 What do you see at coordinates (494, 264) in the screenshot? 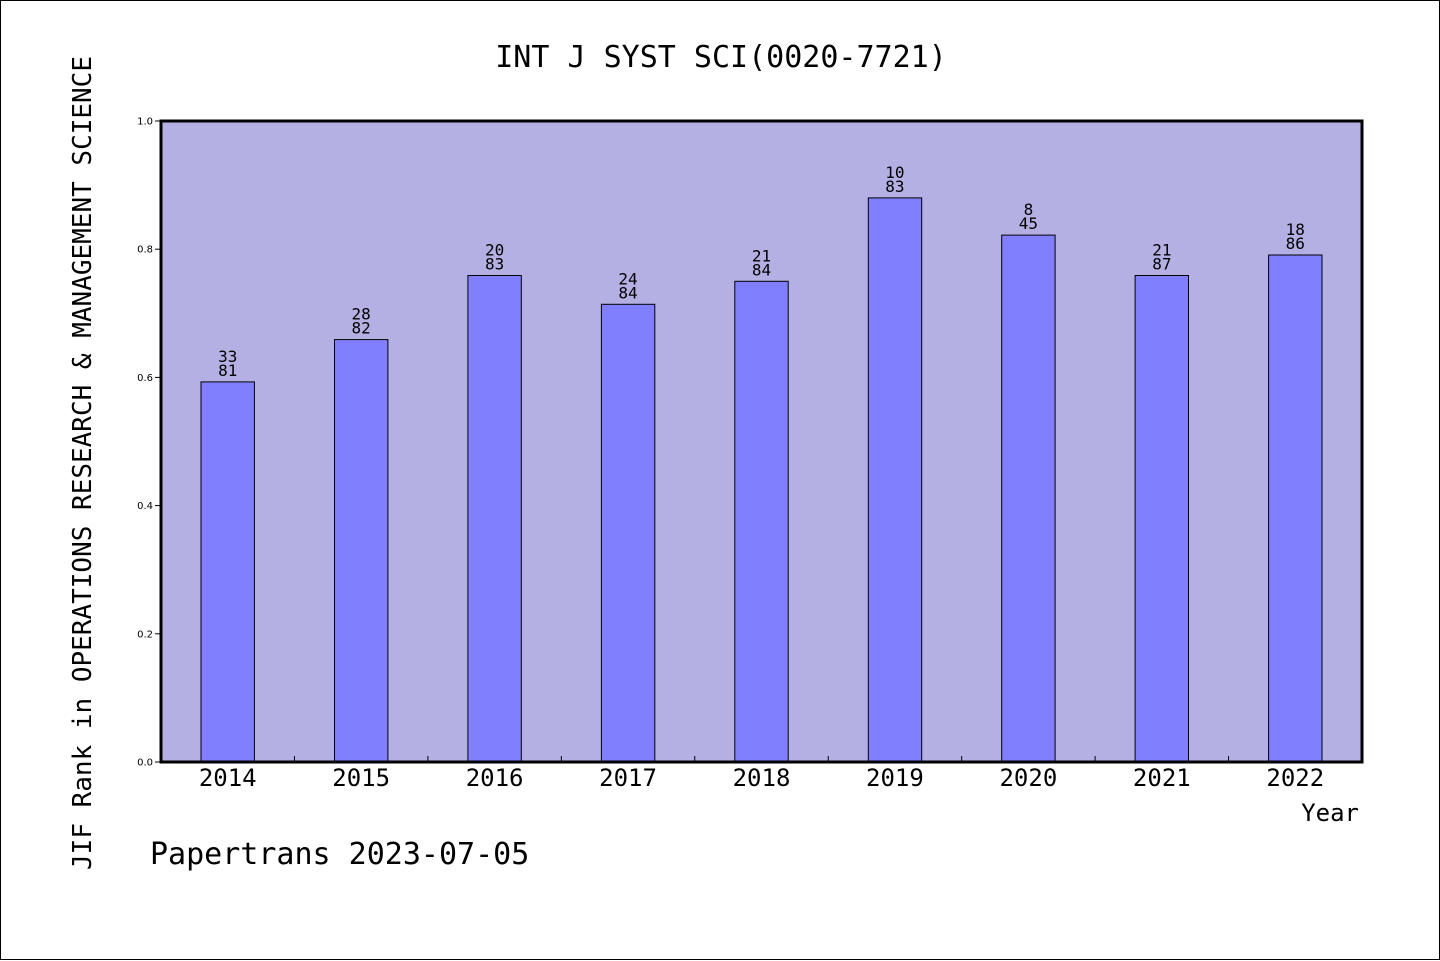
I see `bar-total-label-2016: 83` at bounding box center [494, 264].